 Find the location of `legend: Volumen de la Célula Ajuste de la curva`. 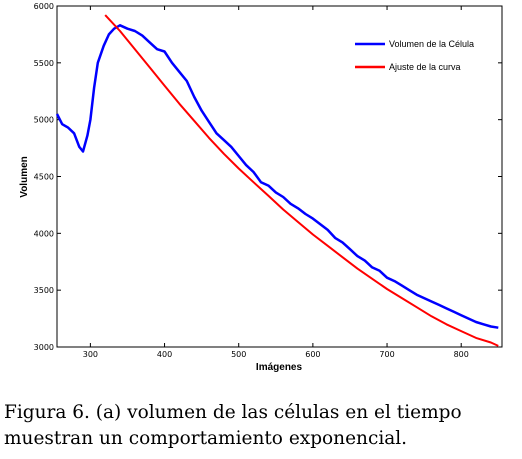

legend: Volumen de la Célula Ajuste de la curva is located at coordinates (414, 55).